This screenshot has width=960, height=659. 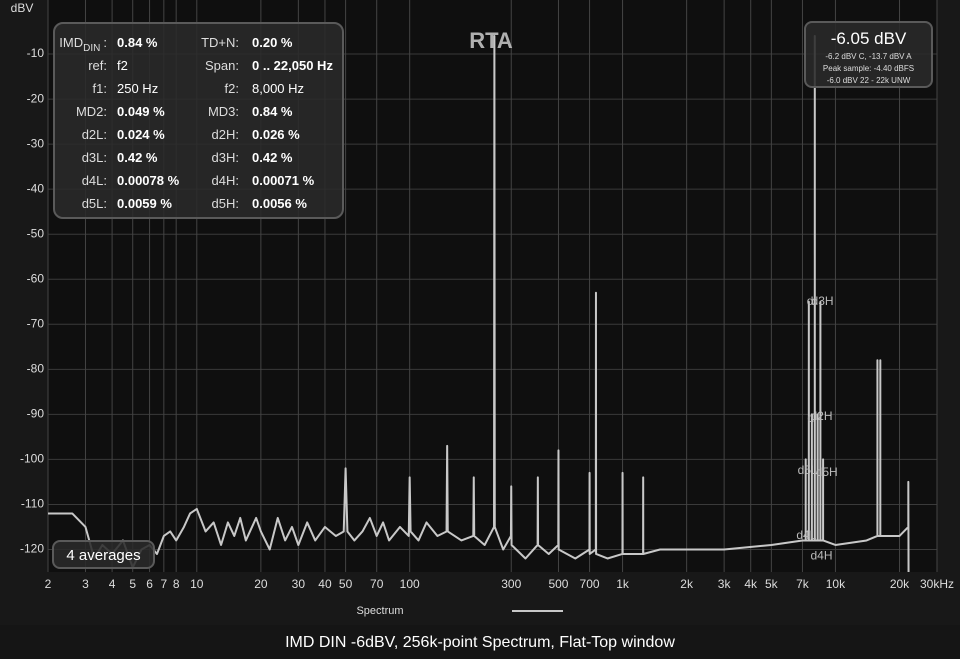 What do you see at coordinates (112, 584) in the screenshot?
I see `x-tick-label: 4` at bounding box center [112, 584].